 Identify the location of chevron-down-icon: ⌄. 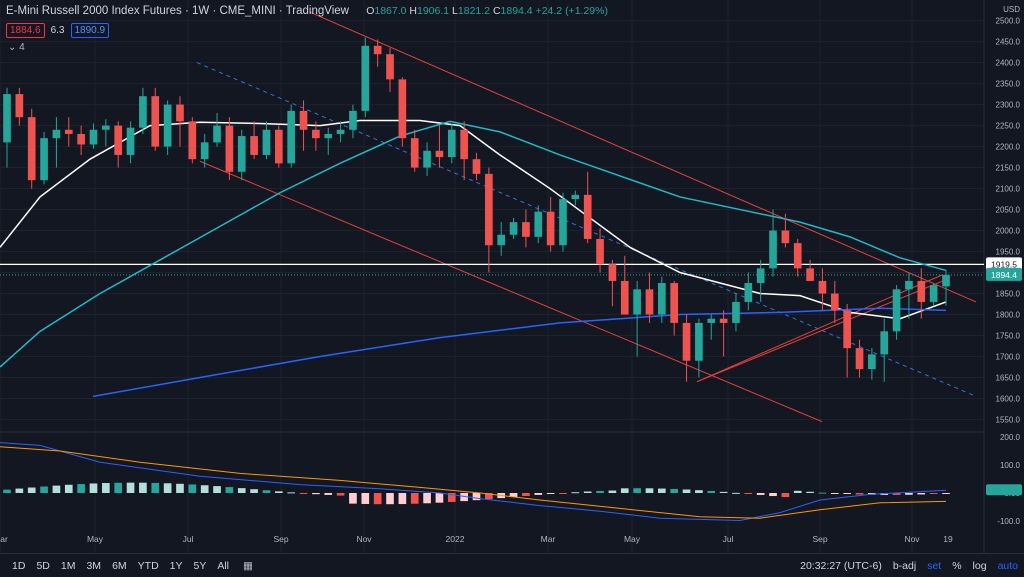
(12, 47).